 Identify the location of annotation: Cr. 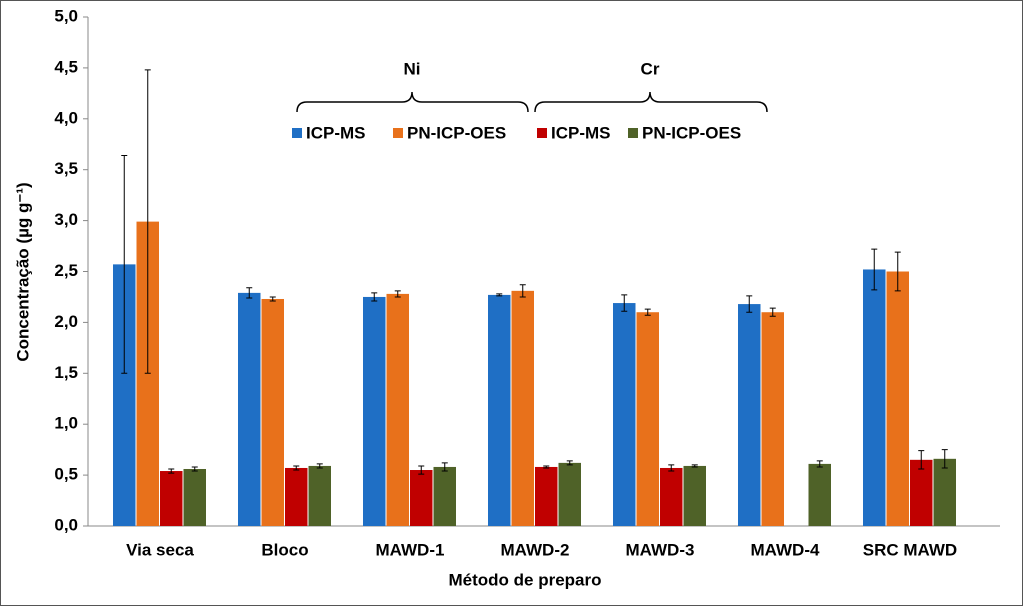
(650, 68).